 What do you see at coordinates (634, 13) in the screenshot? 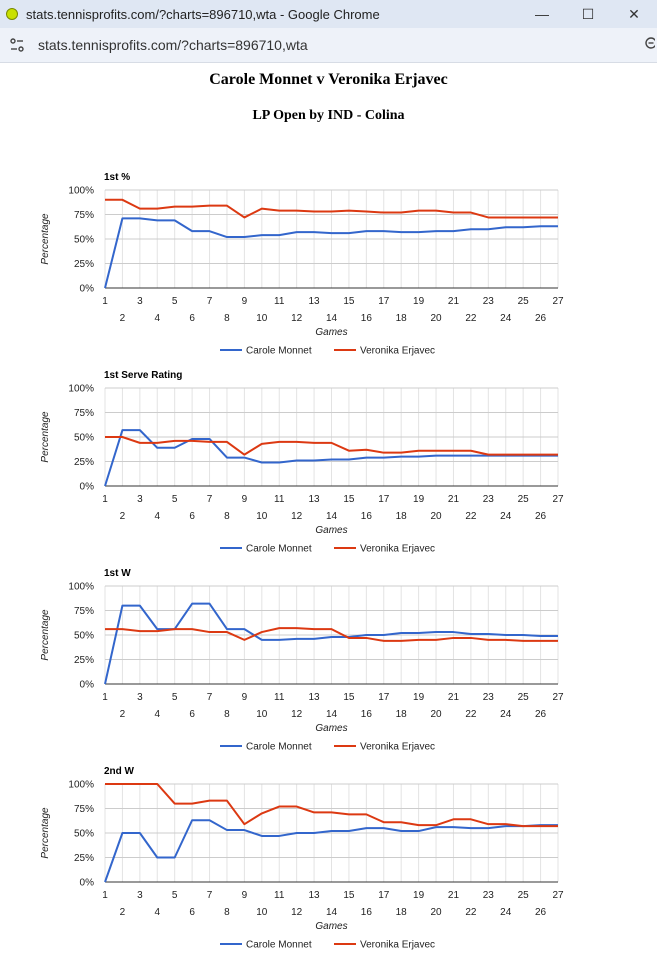
I see `close-button: ✕` at bounding box center [634, 13].